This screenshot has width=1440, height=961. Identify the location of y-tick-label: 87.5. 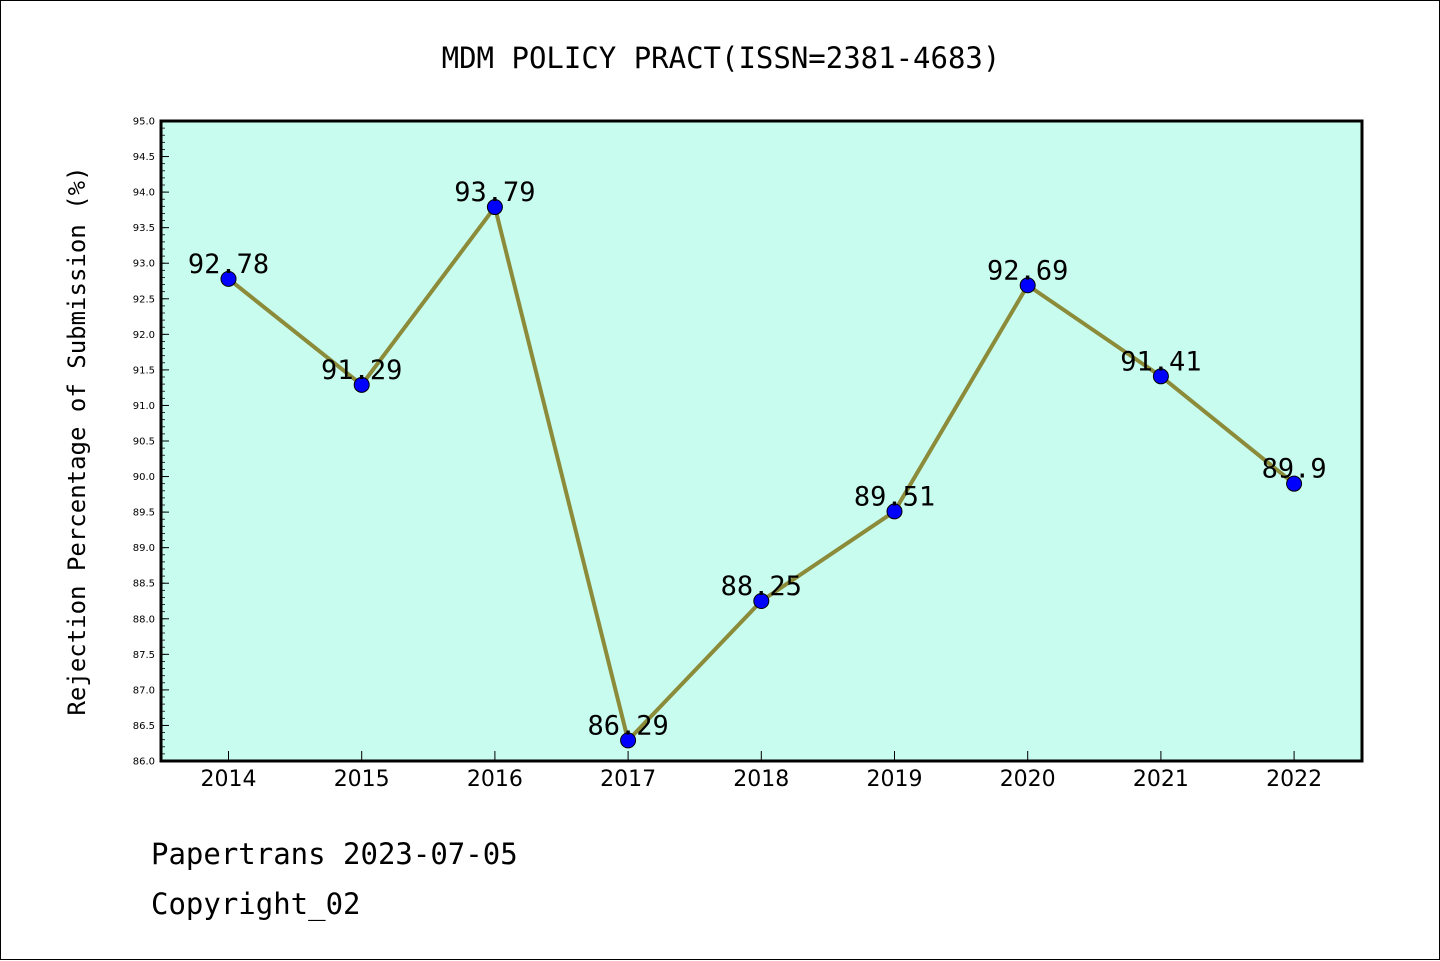
(144, 655).